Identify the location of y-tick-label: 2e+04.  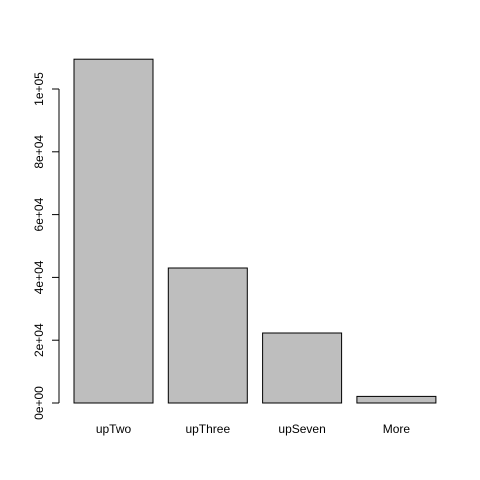
(39, 340).